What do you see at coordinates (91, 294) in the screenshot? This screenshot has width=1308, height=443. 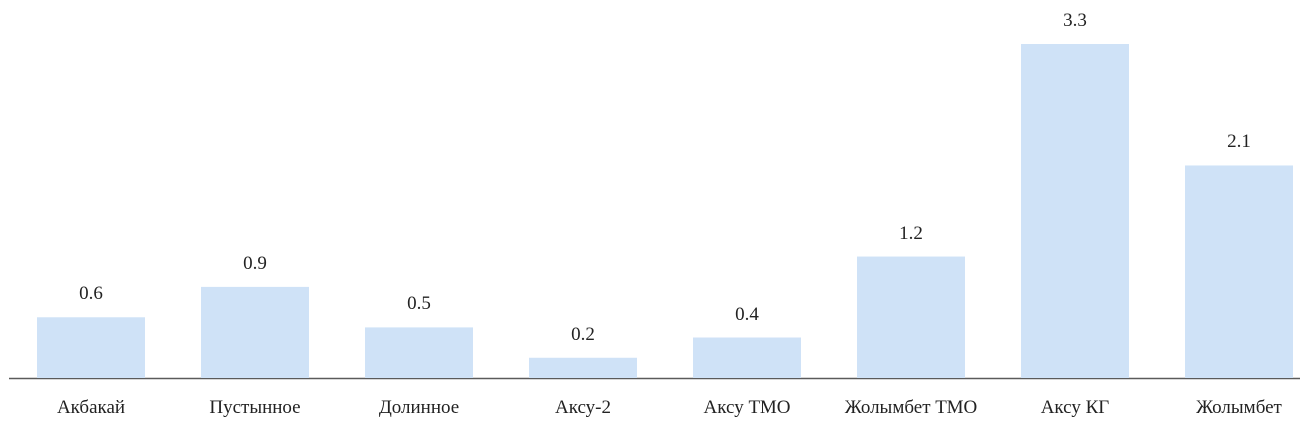 I see `value-label: 0.6` at bounding box center [91, 294].